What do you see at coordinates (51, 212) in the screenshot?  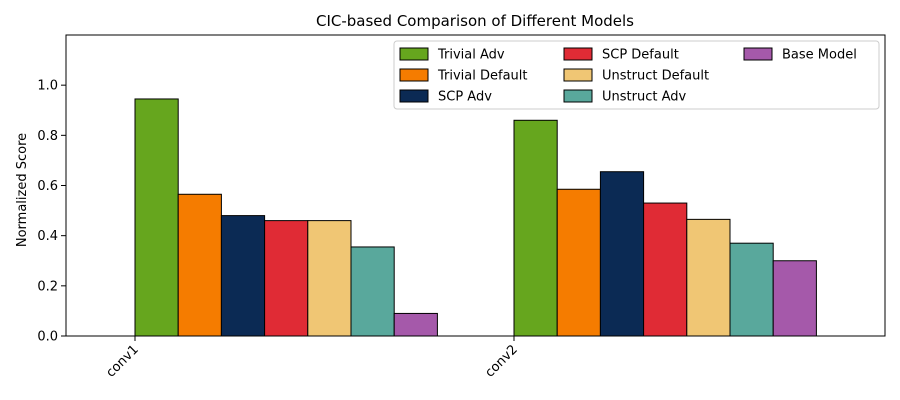 I see `y-axis-ticks: 0.0 0.2 0.4 0.6 0.8 1.0` at bounding box center [51, 212].